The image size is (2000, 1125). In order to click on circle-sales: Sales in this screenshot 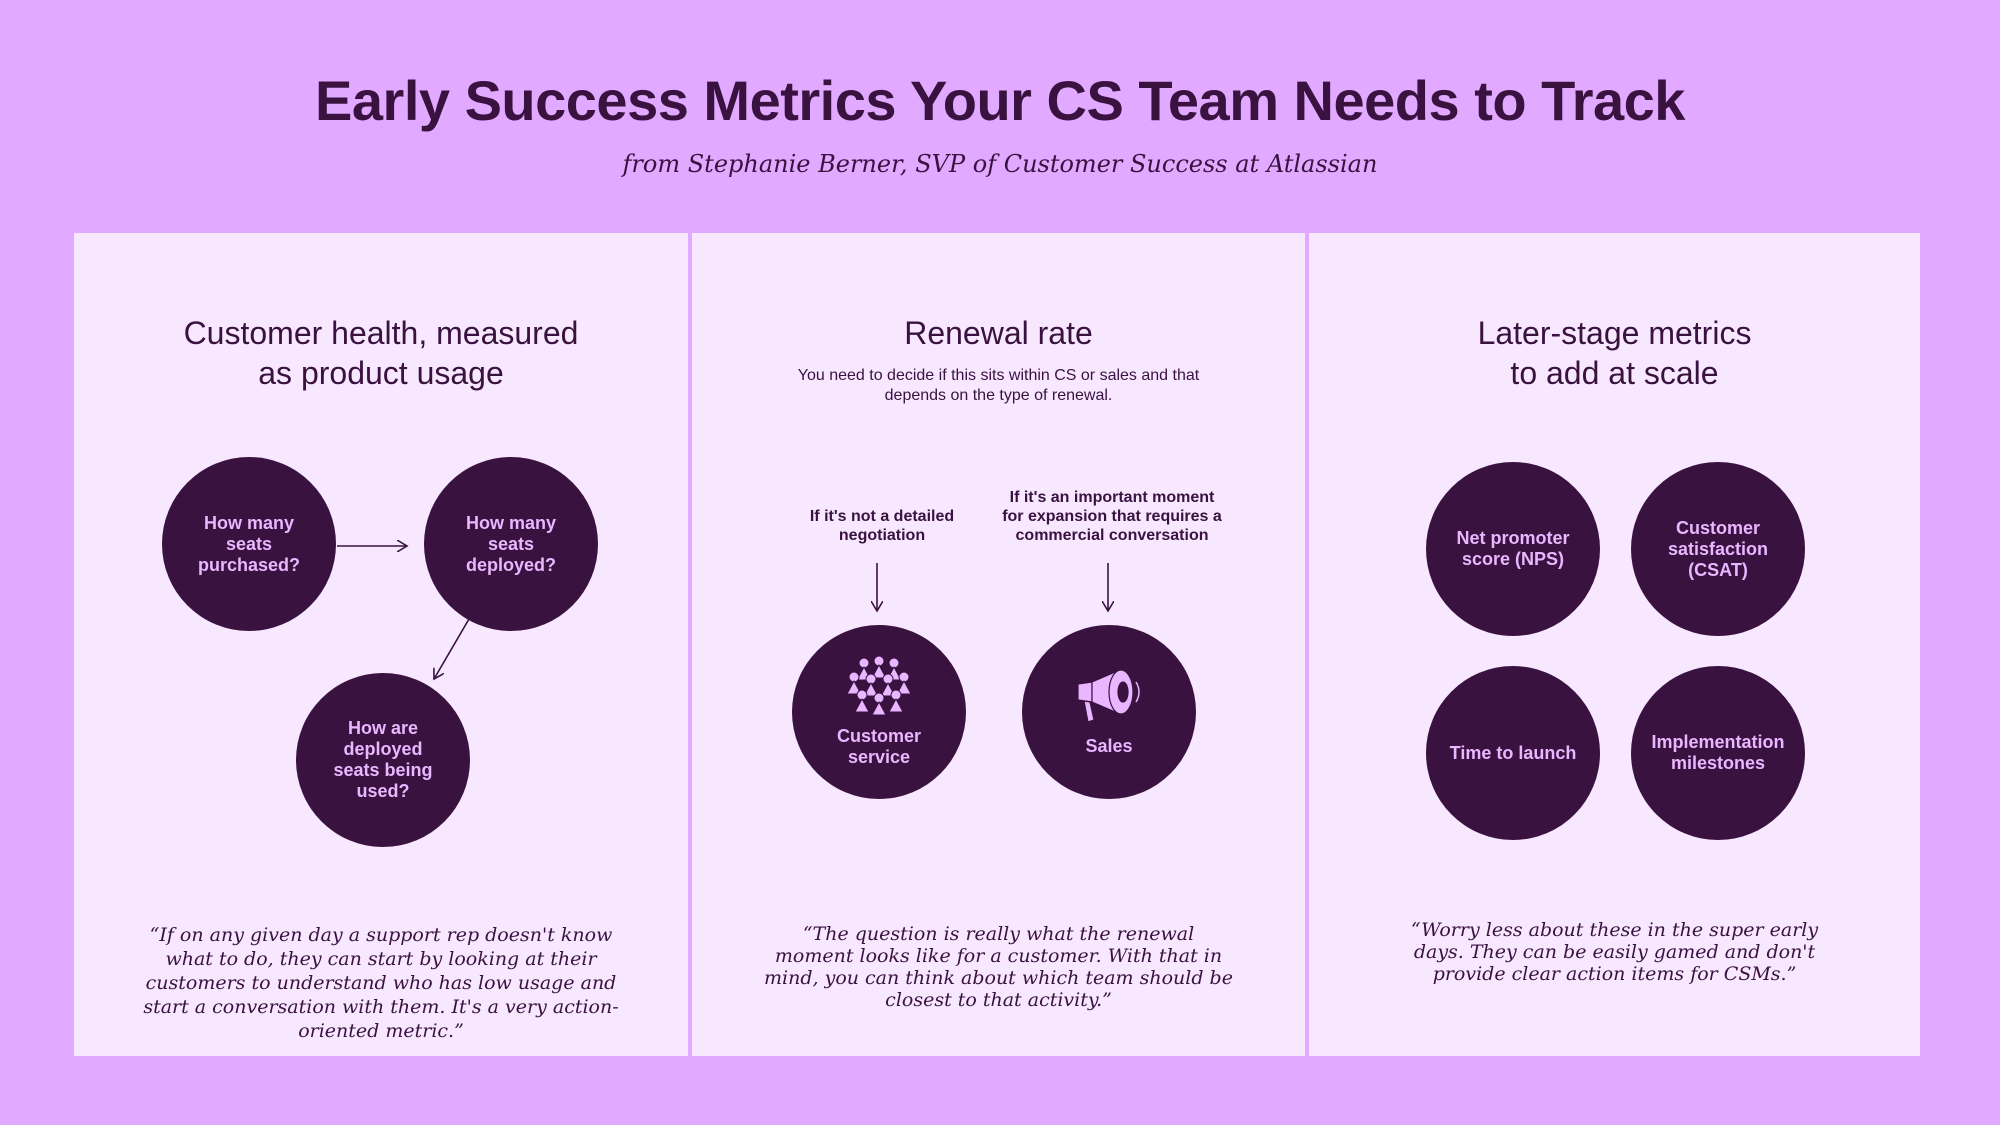, I will do `click(1109, 712)`.